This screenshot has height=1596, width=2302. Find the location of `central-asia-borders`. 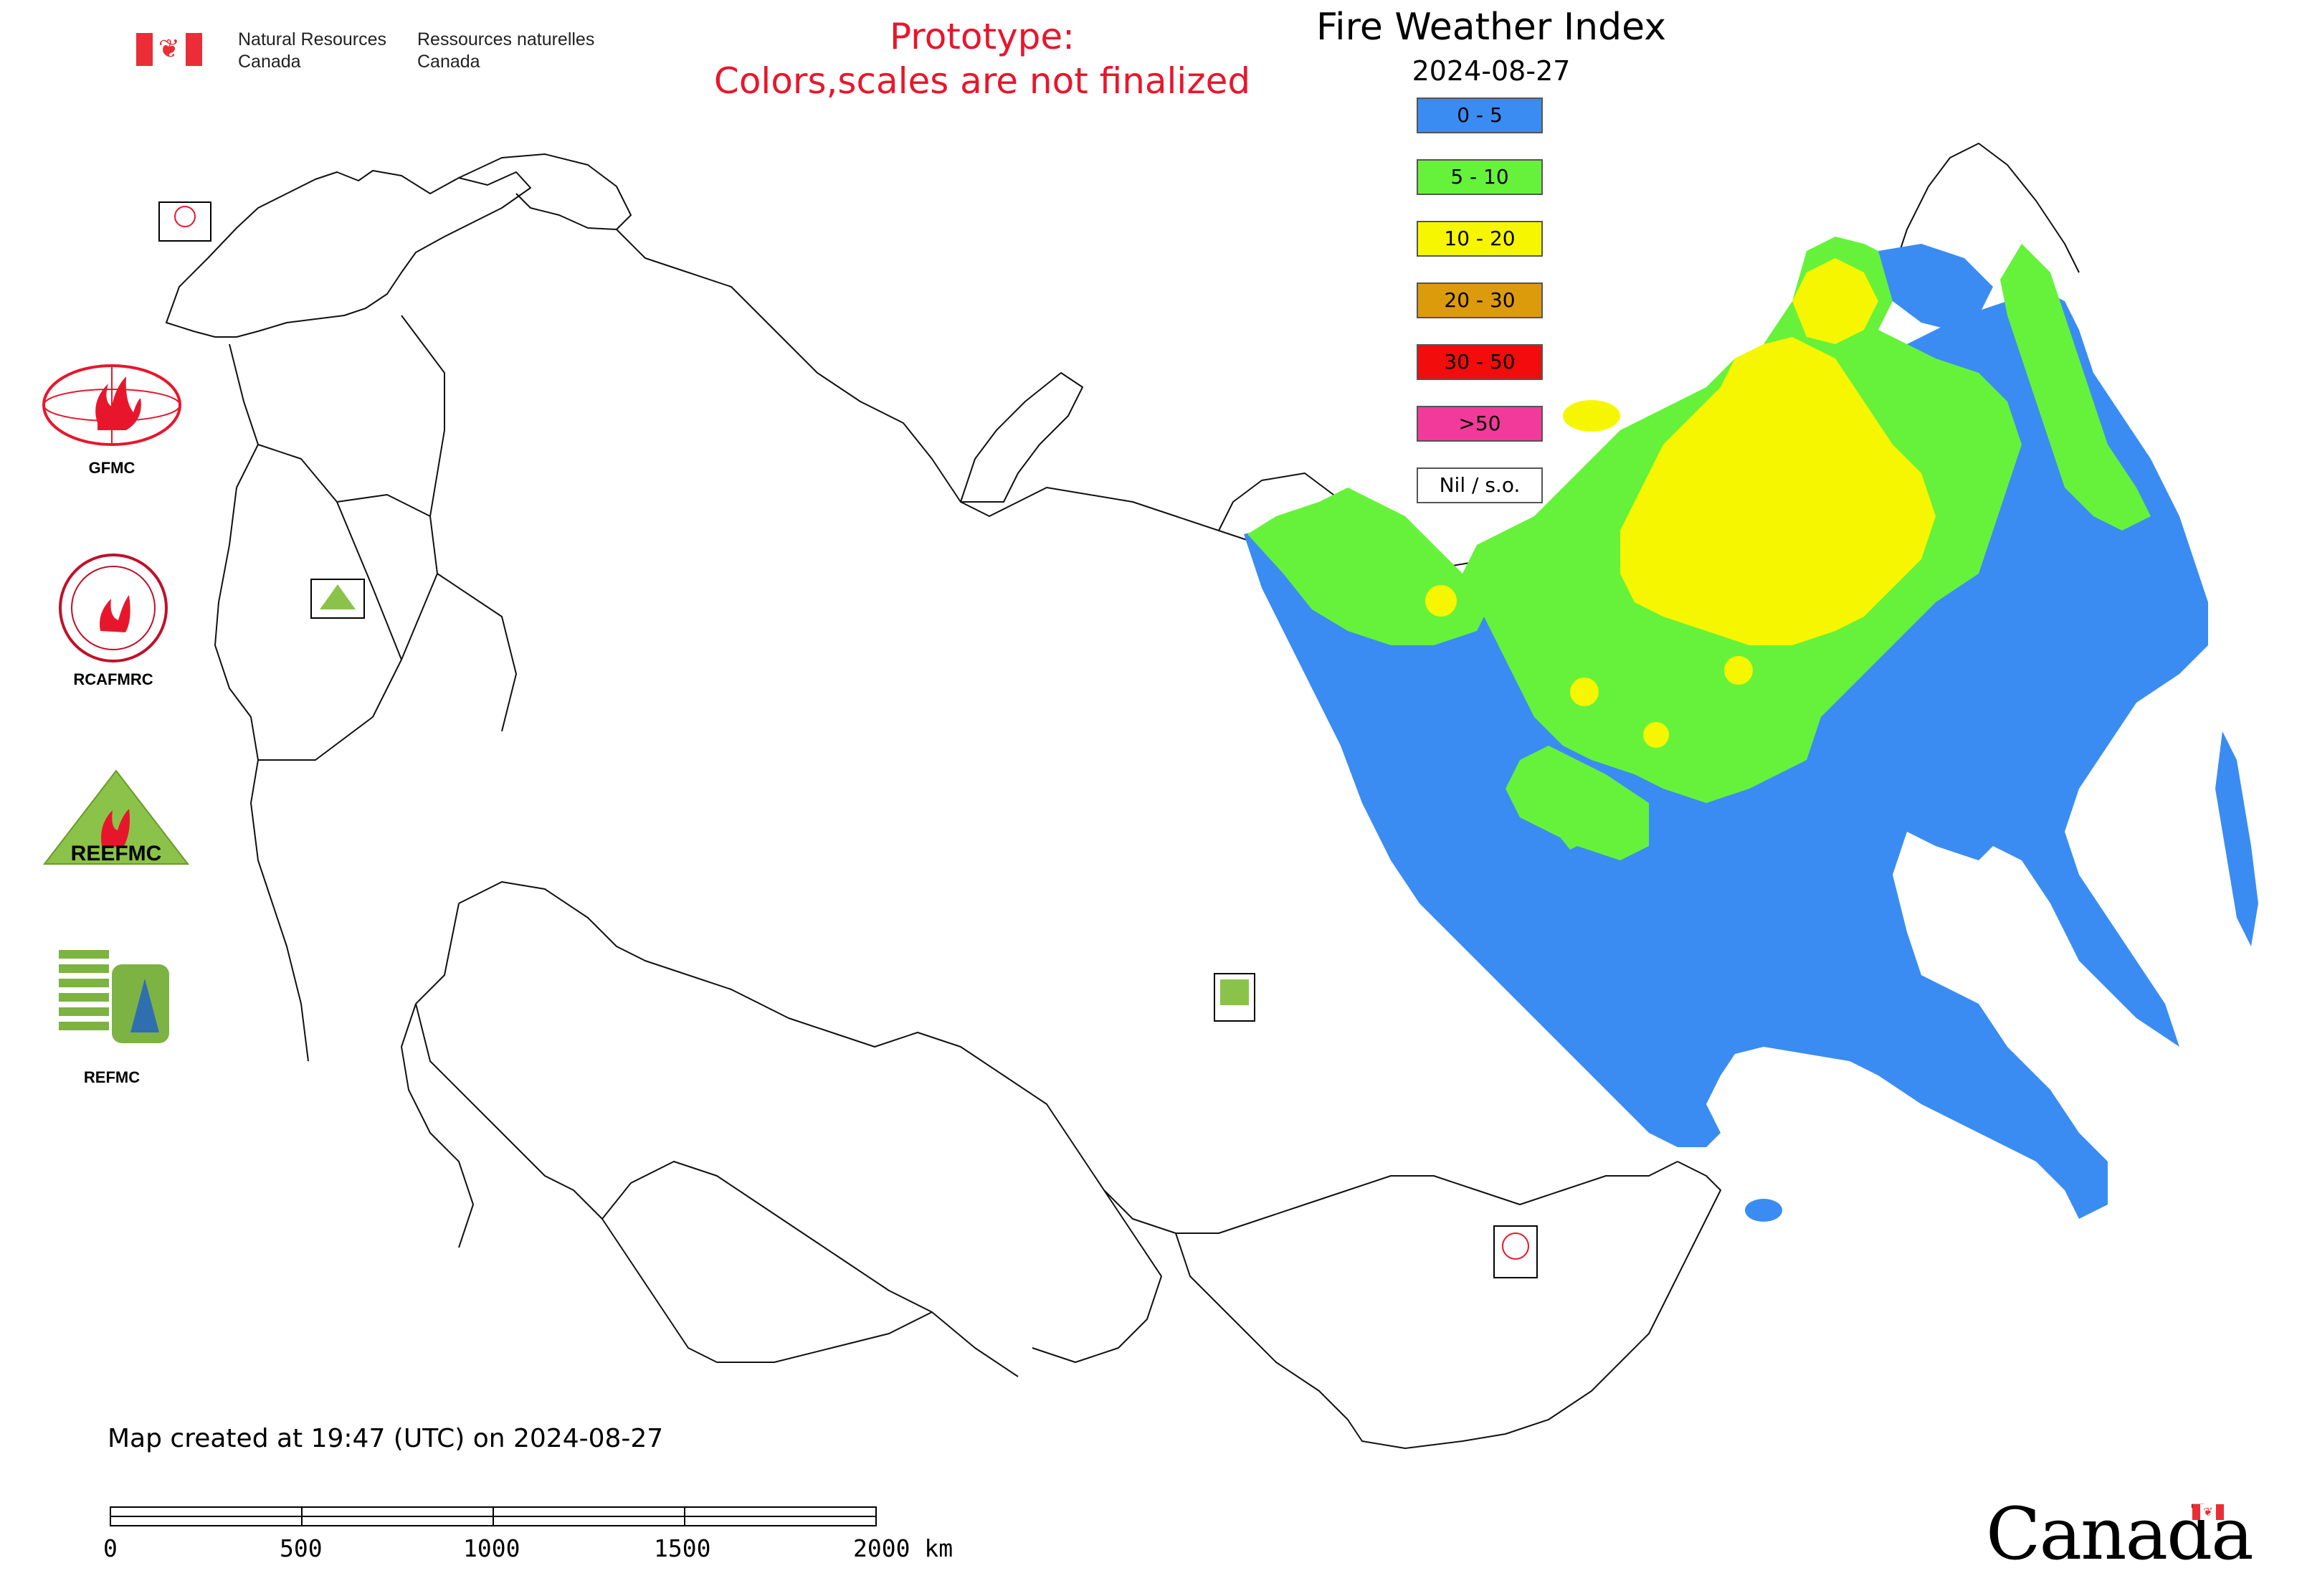

central-asia-borders is located at coordinates (788, 1140).